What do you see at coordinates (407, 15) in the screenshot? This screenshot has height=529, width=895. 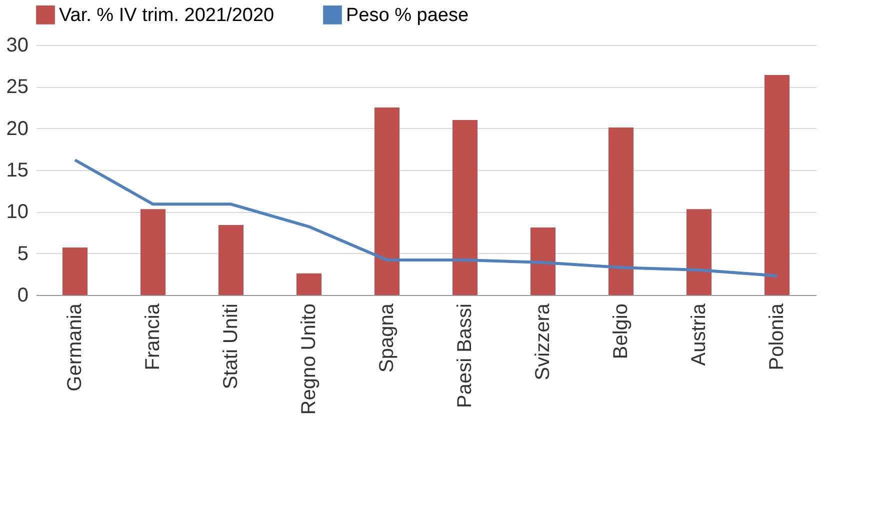 I see `legend-label: Peso % paese` at bounding box center [407, 15].